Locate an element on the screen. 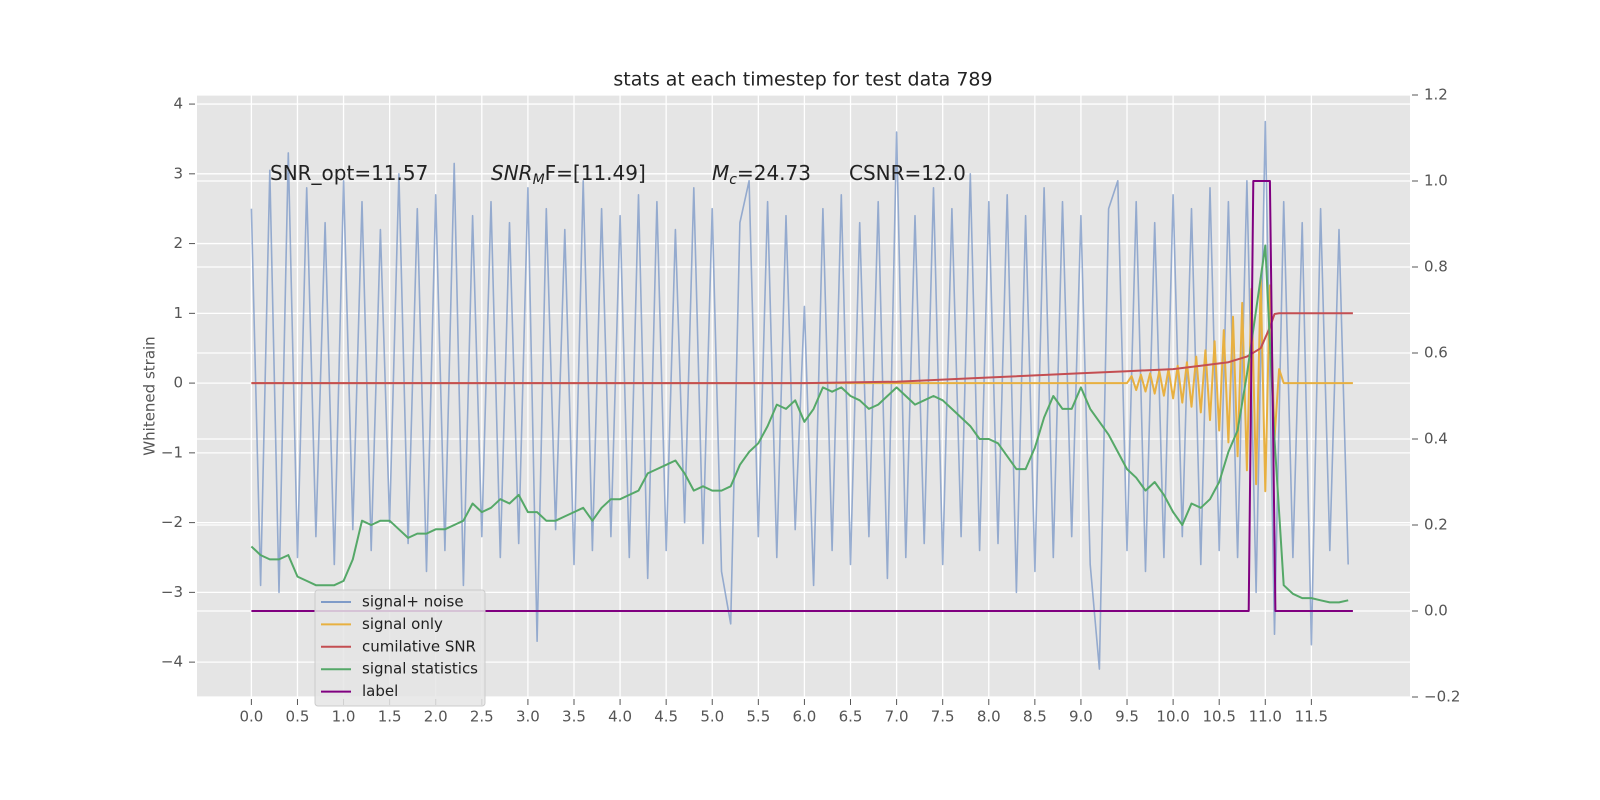 The height and width of the screenshot is (800, 1600). chart-title: stats at each timestep for test data 789 is located at coordinates (802, 80).